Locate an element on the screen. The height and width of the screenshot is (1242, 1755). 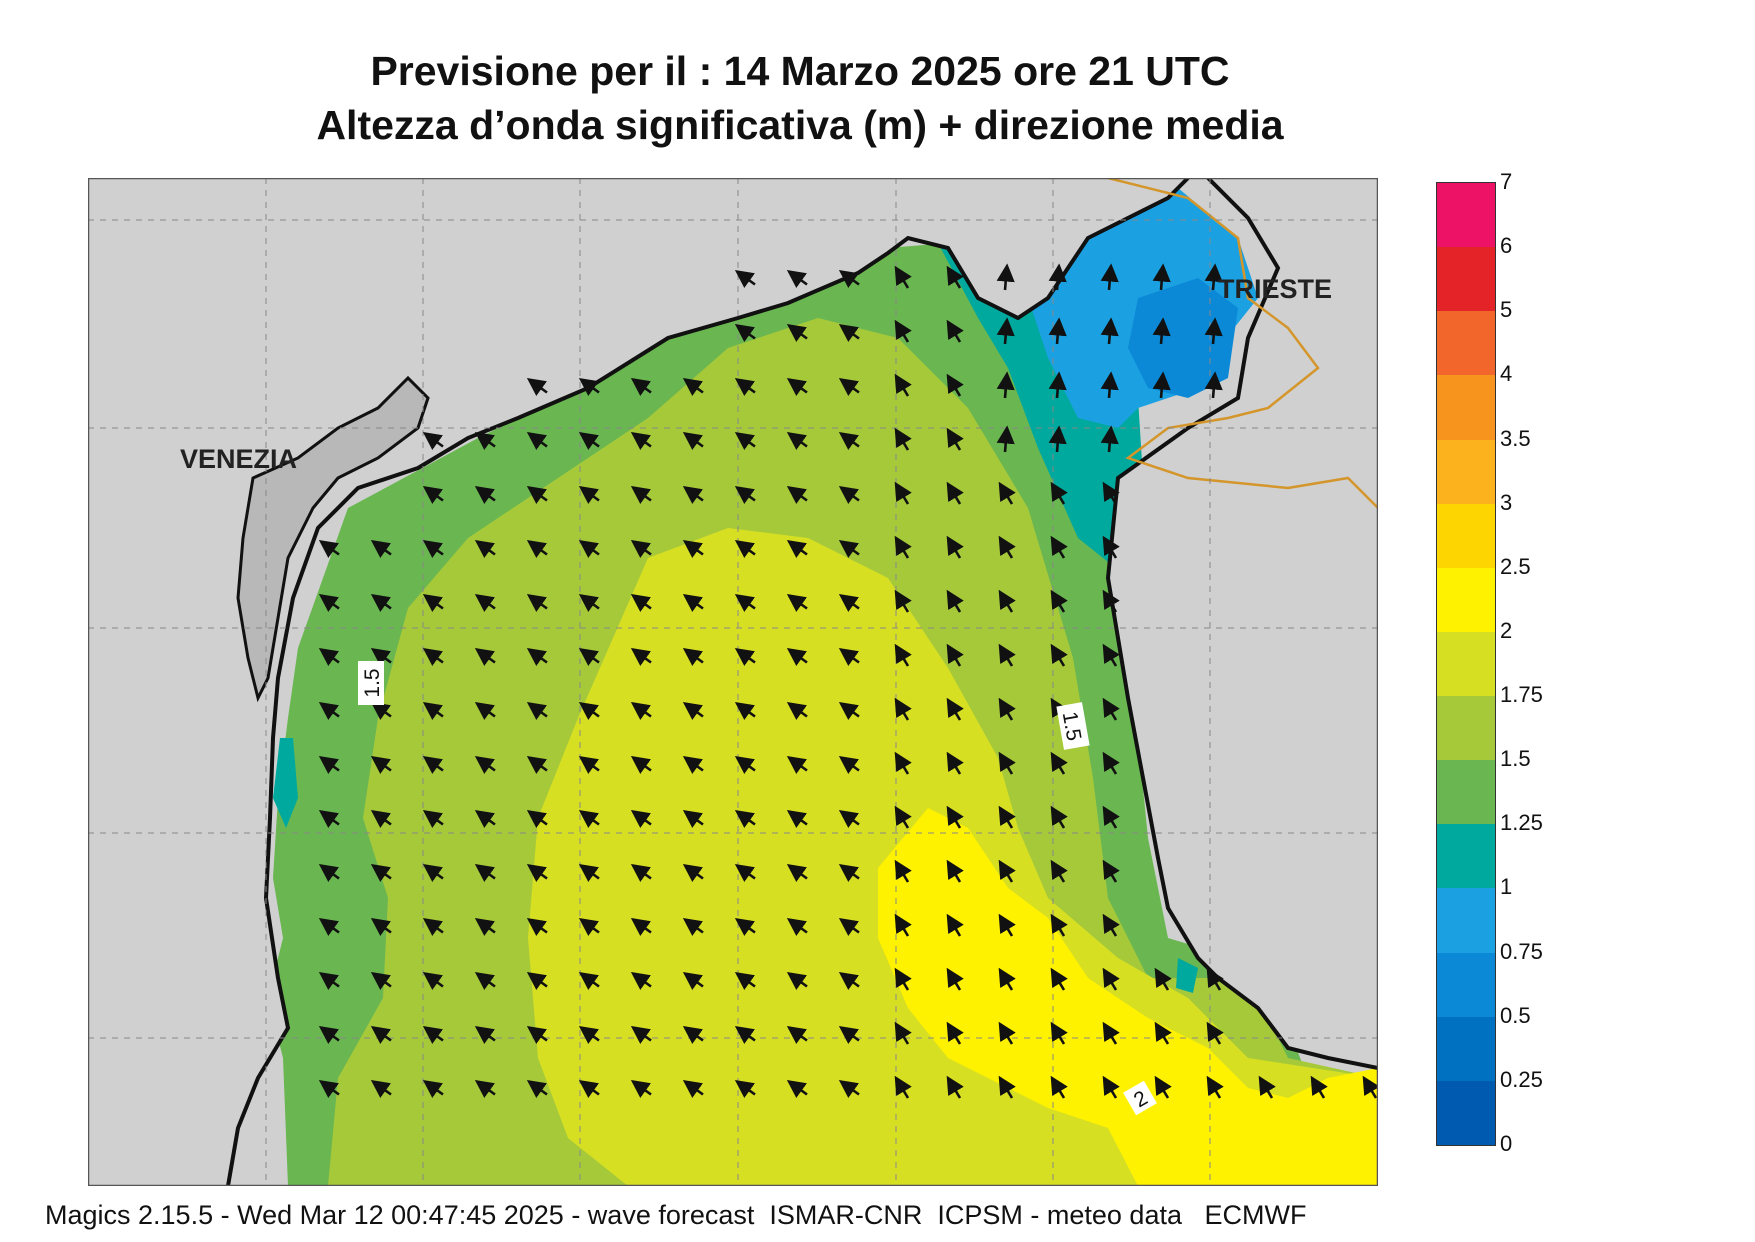
contour-label-east-text: 1.5 is located at coordinates (1072, 726).